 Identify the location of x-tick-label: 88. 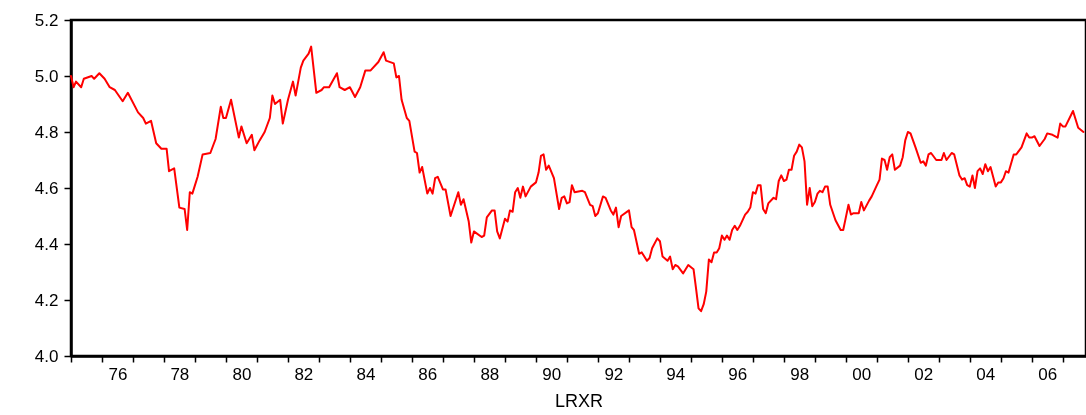
(490, 374).